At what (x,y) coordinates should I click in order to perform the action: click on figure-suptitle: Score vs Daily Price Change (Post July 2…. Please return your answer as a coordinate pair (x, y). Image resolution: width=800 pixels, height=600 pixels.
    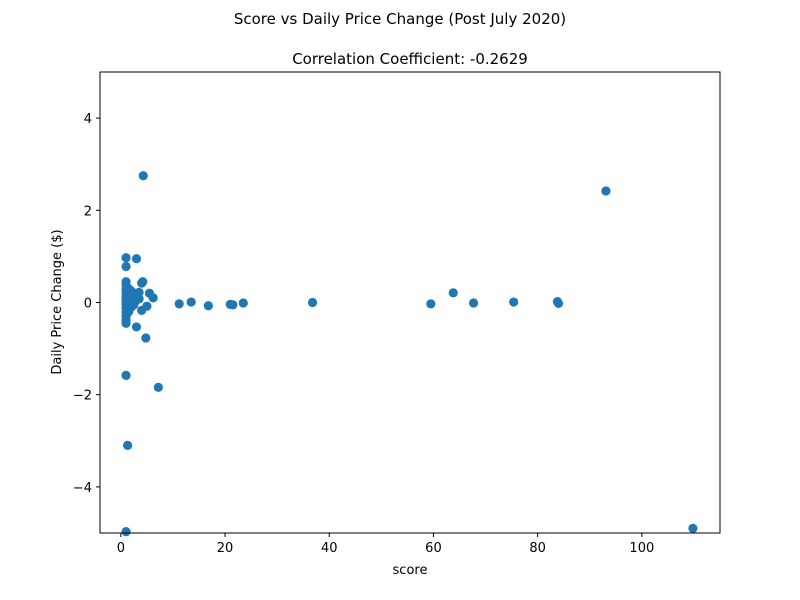
    Looking at the image, I should click on (400, 19).